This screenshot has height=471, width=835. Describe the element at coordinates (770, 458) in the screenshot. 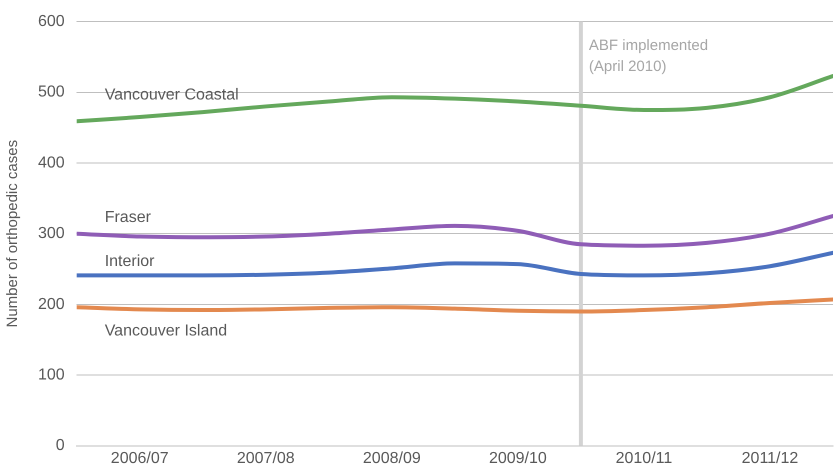

I see `x-tick-label: 2011/12` at that location.